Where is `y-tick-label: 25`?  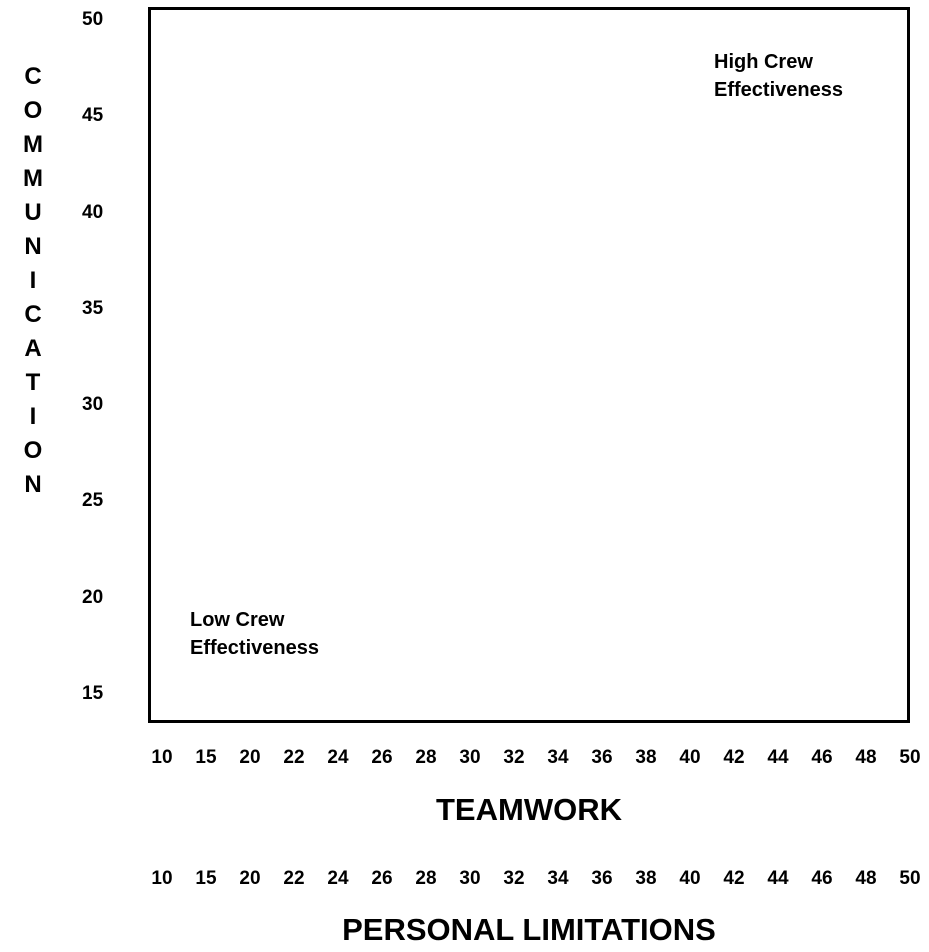
y-tick-label: 25 is located at coordinates (93, 501).